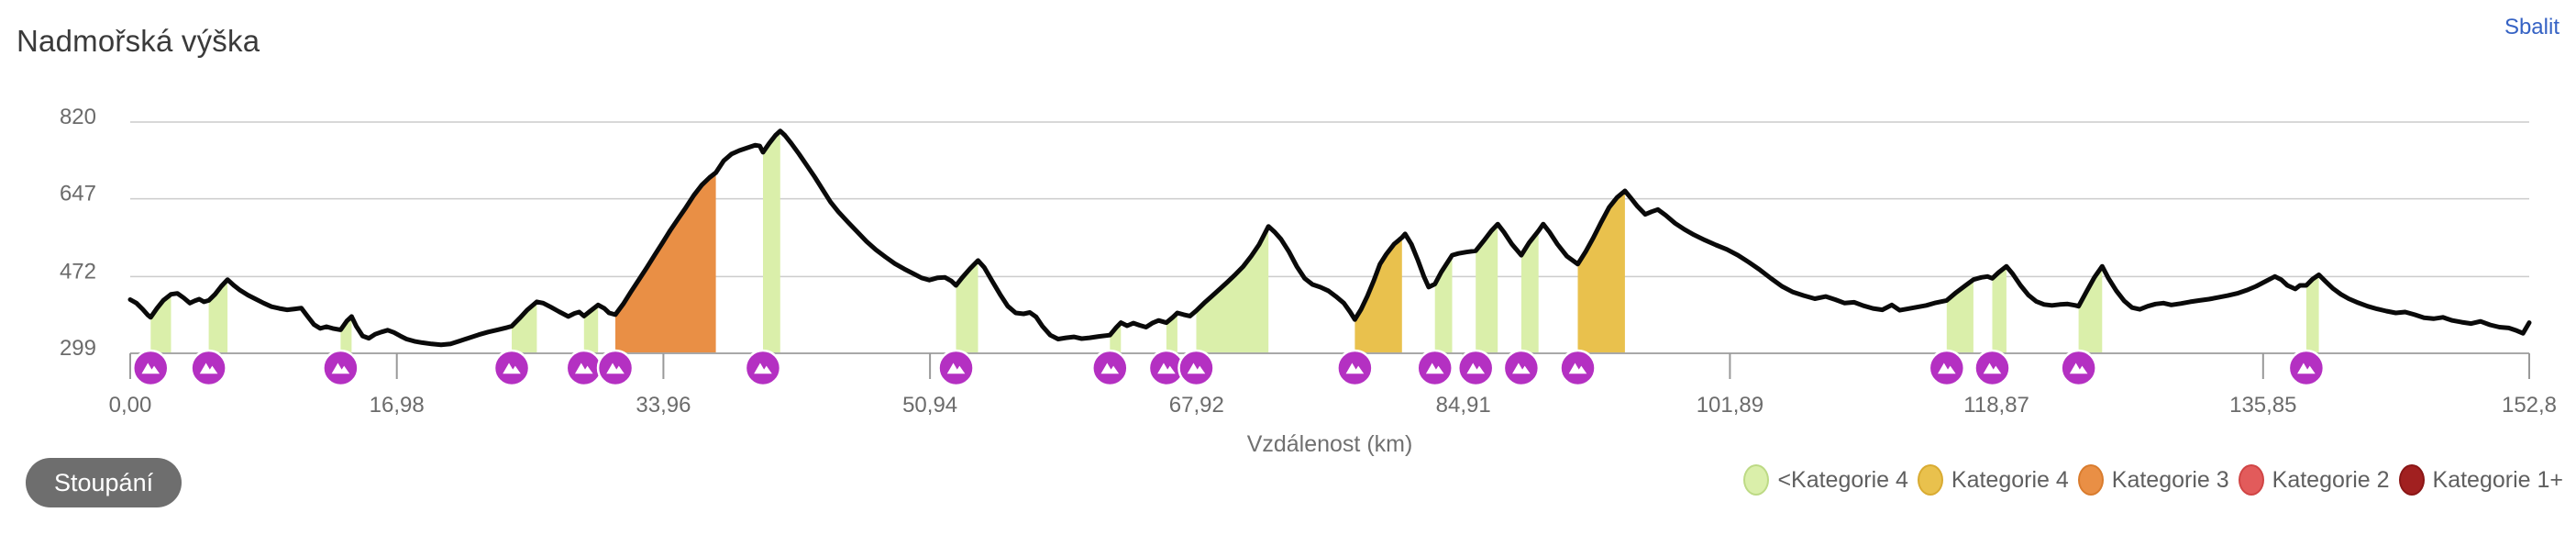 The height and width of the screenshot is (535, 2576). I want to click on x-axis-label: 101,89, so click(1730, 405).